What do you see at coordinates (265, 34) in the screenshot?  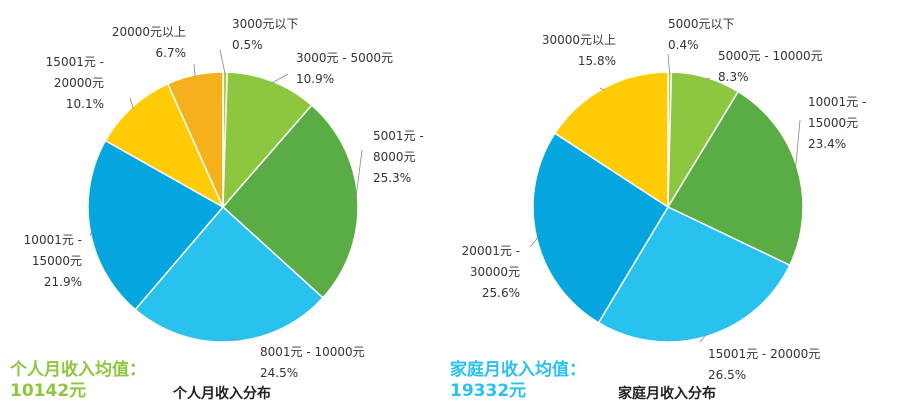 I see `personal-slice-label: 3000元以下 0.5%` at bounding box center [265, 34].